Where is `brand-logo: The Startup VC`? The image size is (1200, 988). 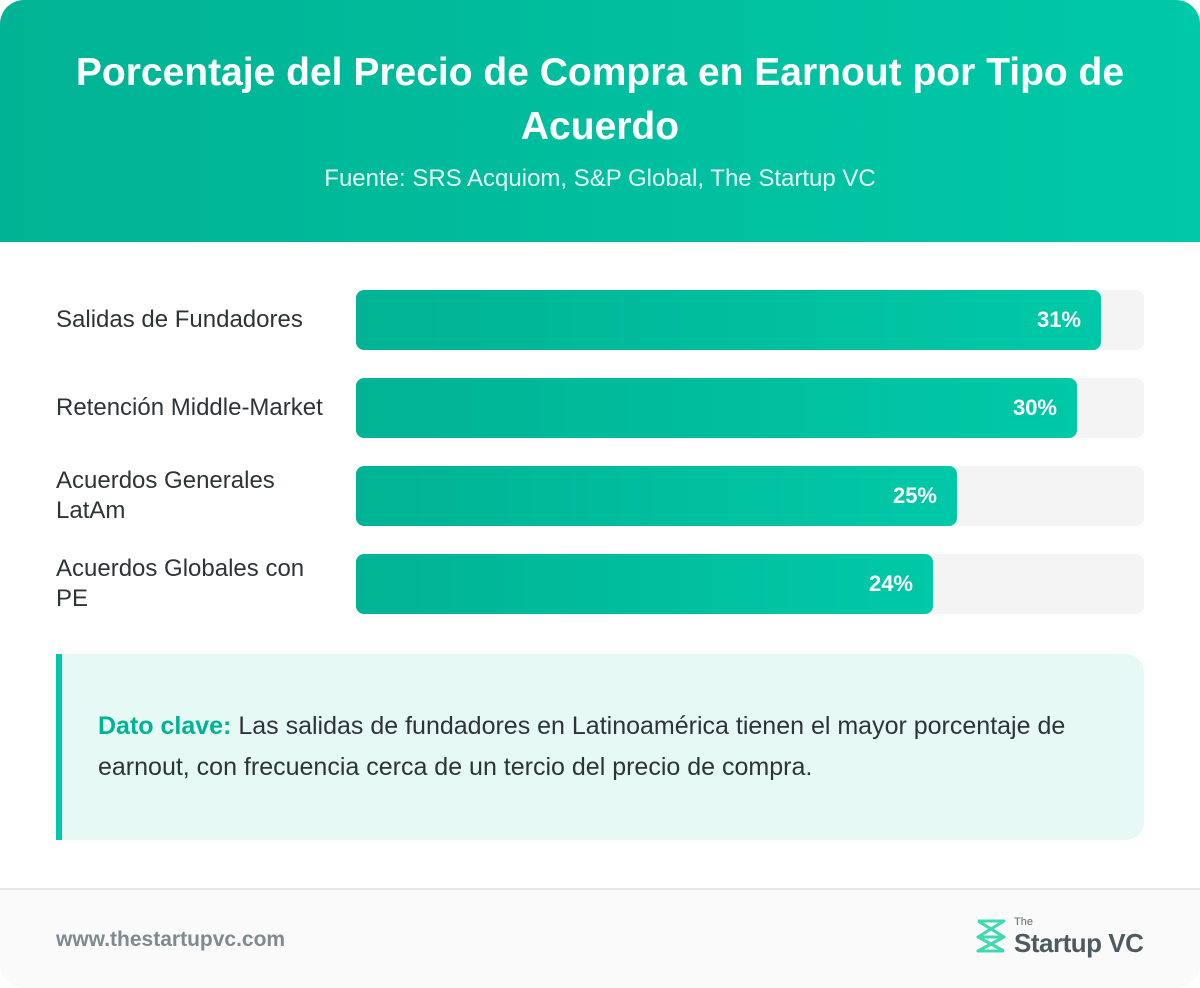
brand-logo: The Startup VC is located at coordinates (1059, 938).